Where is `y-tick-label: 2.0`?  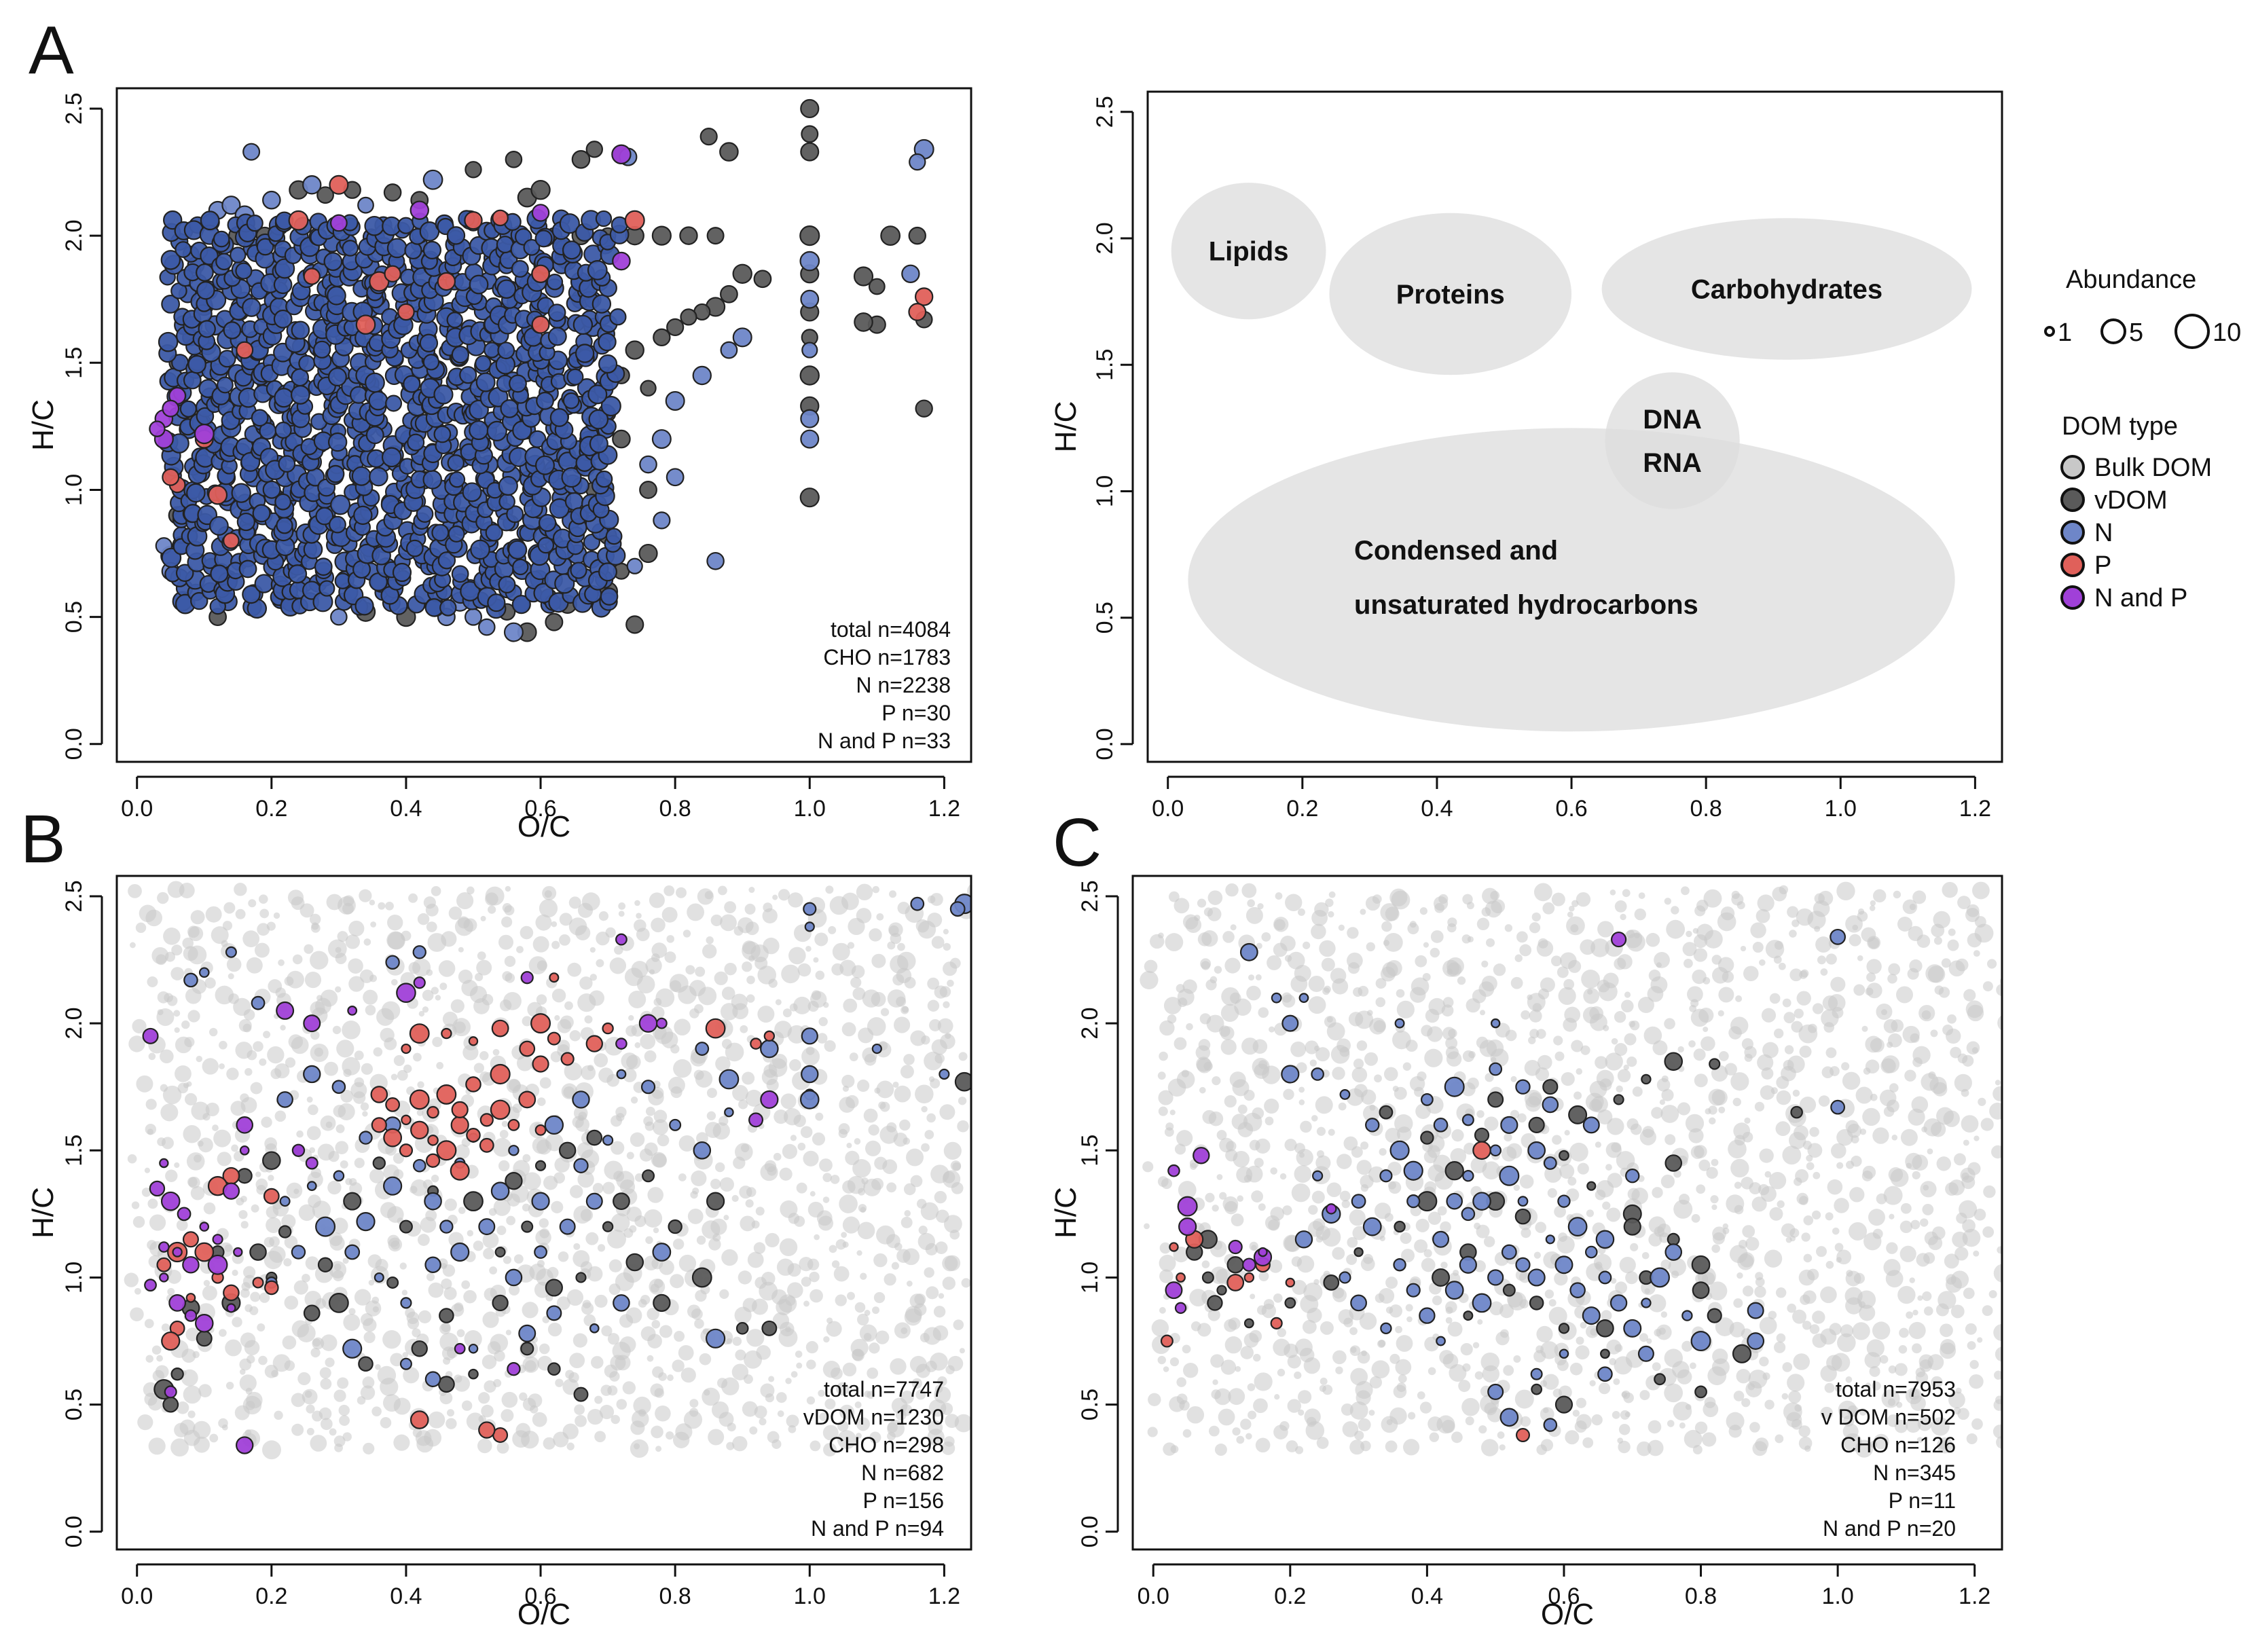
y-tick-label: 2.0 is located at coordinates (74, 235).